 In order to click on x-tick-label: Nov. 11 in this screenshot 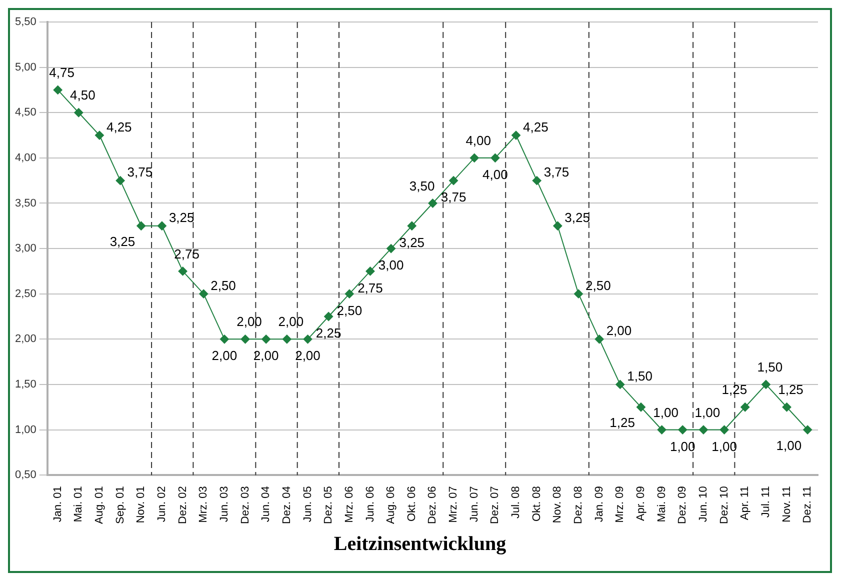, I will do `click(786, 504)`.